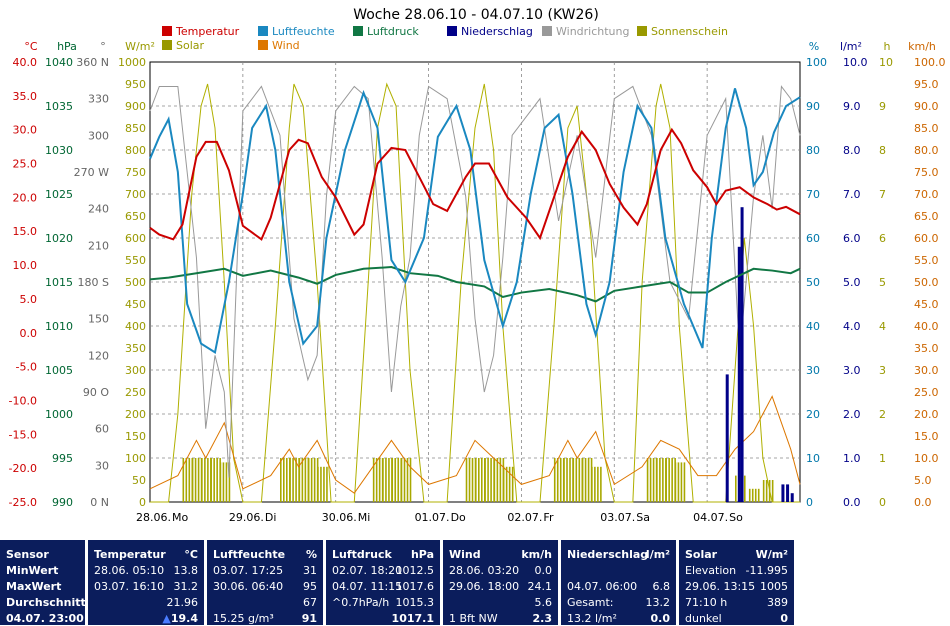 The height and width of the screenshot is (626, 950). What do you see at coordinates (412, 618) in the screenshot?
I see `press-current: 1017.1` at bounding box center [412, 618].